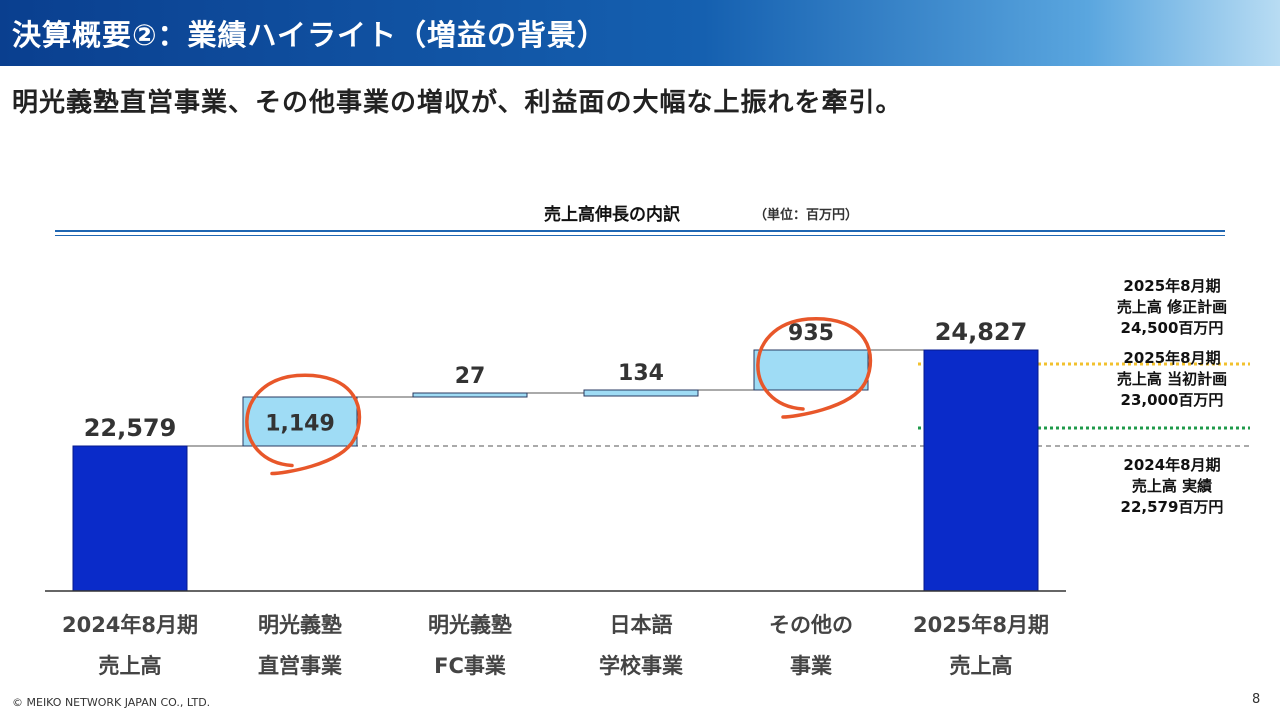 Image resolution: width=1280 pixels, height=720 pixels. I want to click on data-label: 27, so click(470, 376).